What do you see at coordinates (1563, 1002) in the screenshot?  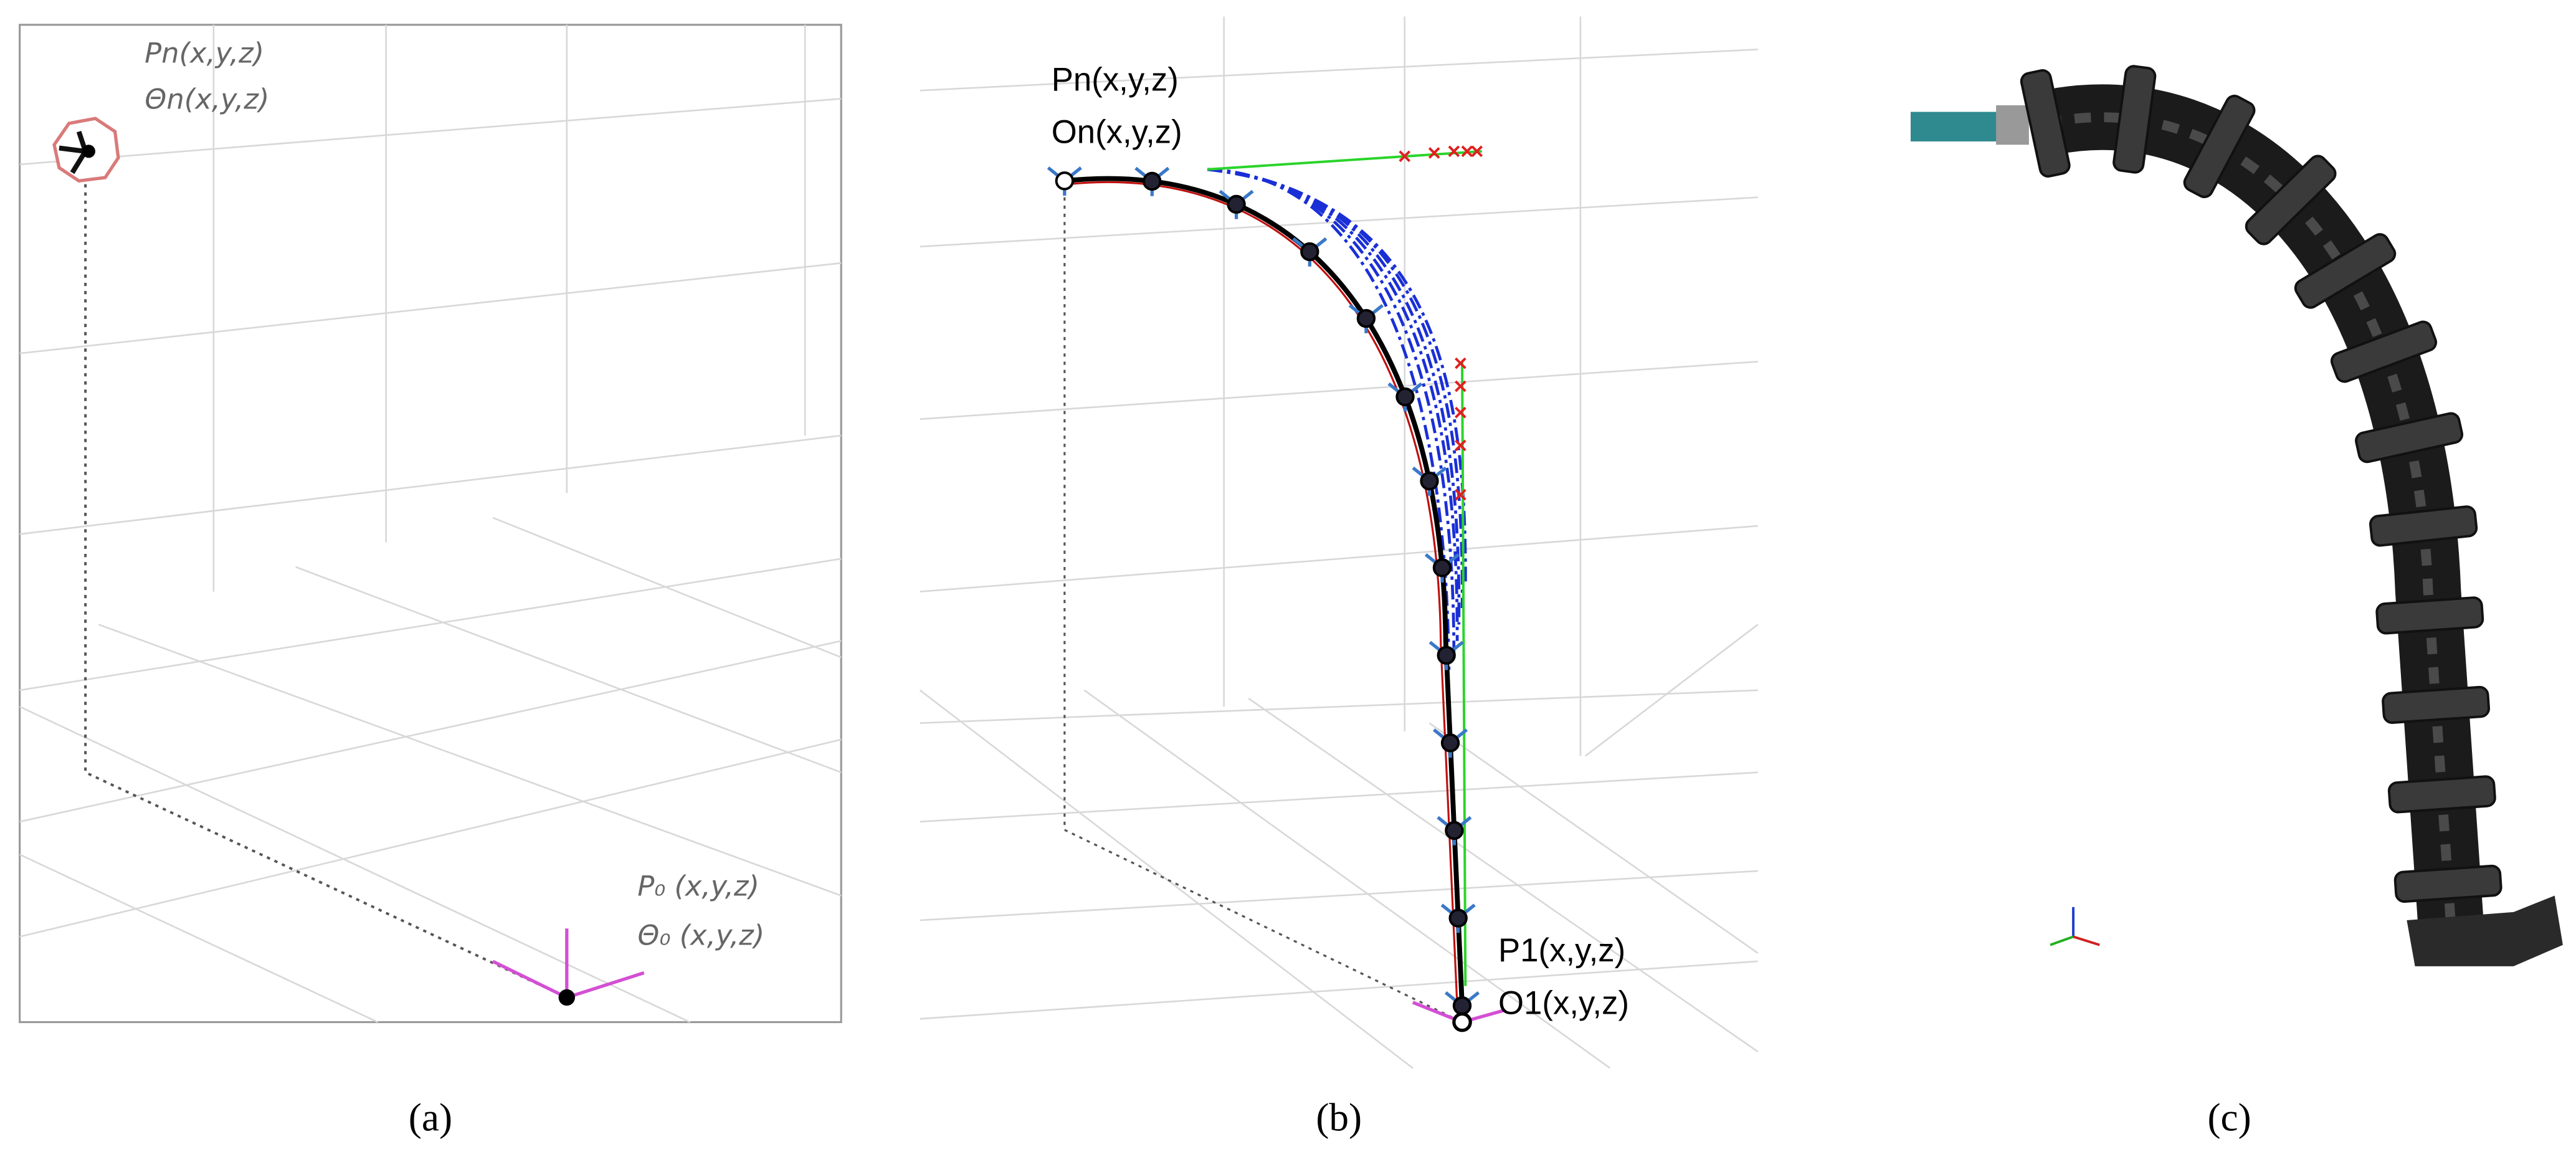 I see `annotation: O1(x,y,z)` at bounding box center [1563, 1002].